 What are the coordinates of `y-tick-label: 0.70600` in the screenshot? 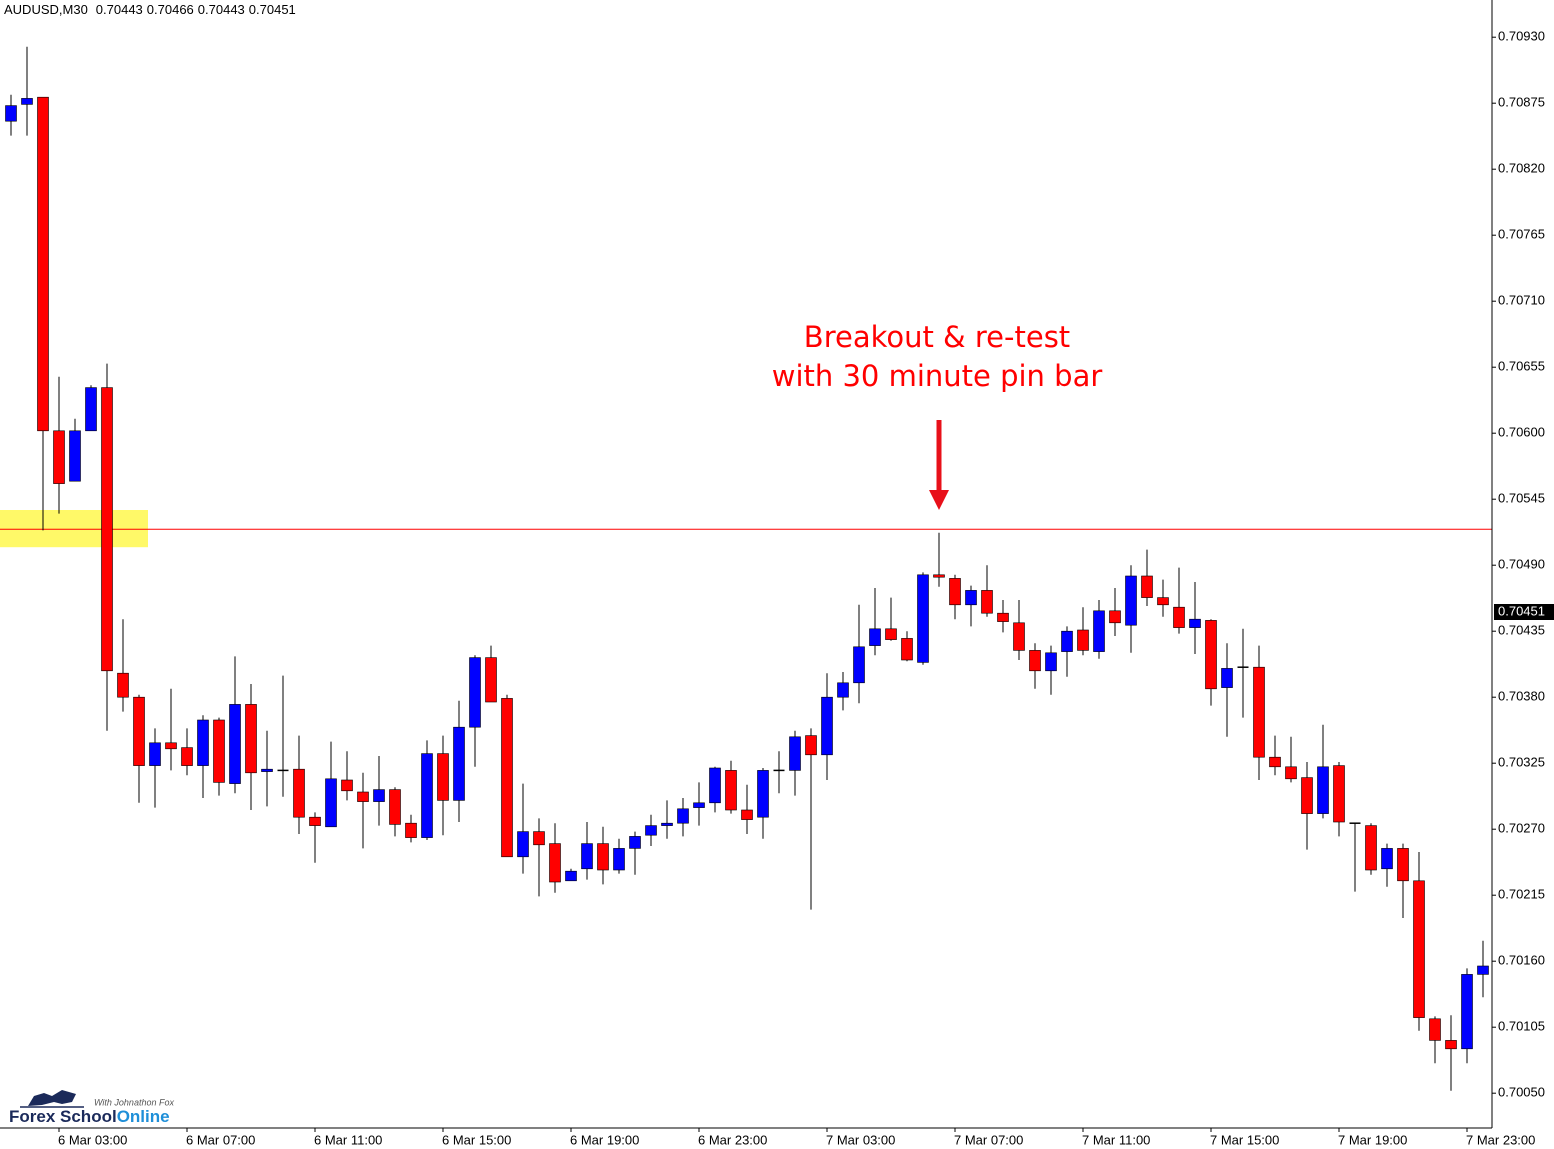 It's located at (1521, 432).